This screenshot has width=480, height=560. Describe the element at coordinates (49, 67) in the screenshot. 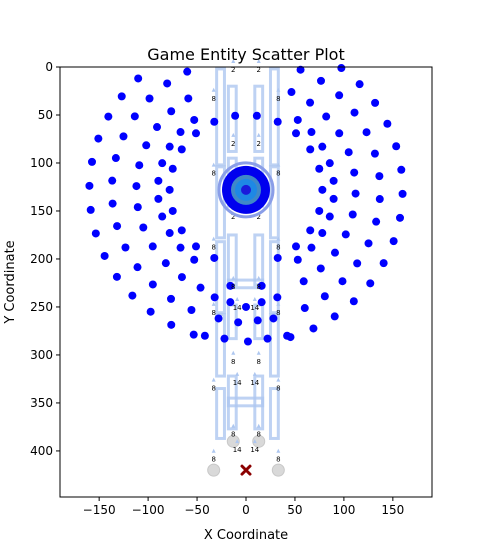

I see `y-tick-label: 0` at that location.